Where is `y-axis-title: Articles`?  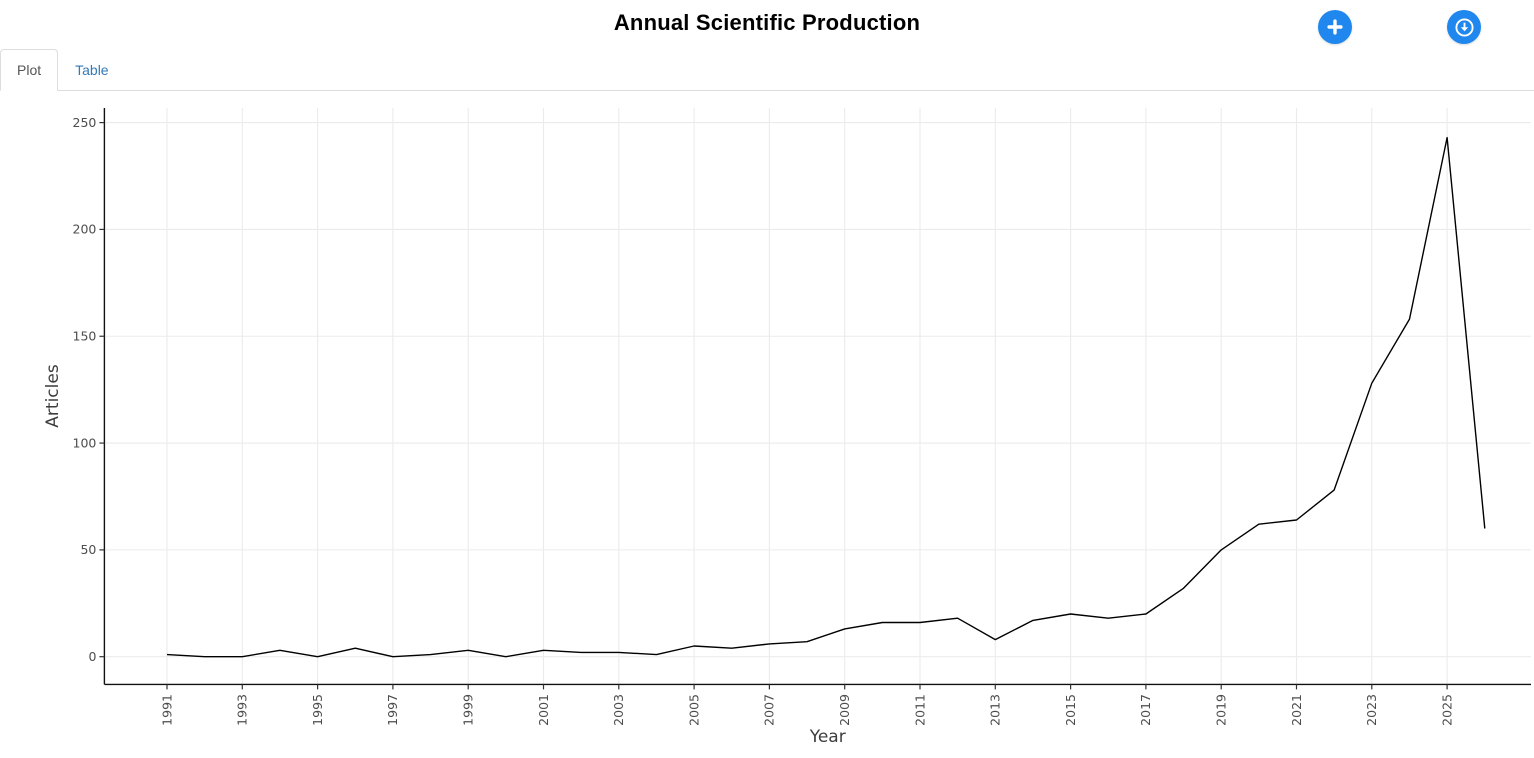
y-axis-title: Articles is located at coordinates (53, 396).